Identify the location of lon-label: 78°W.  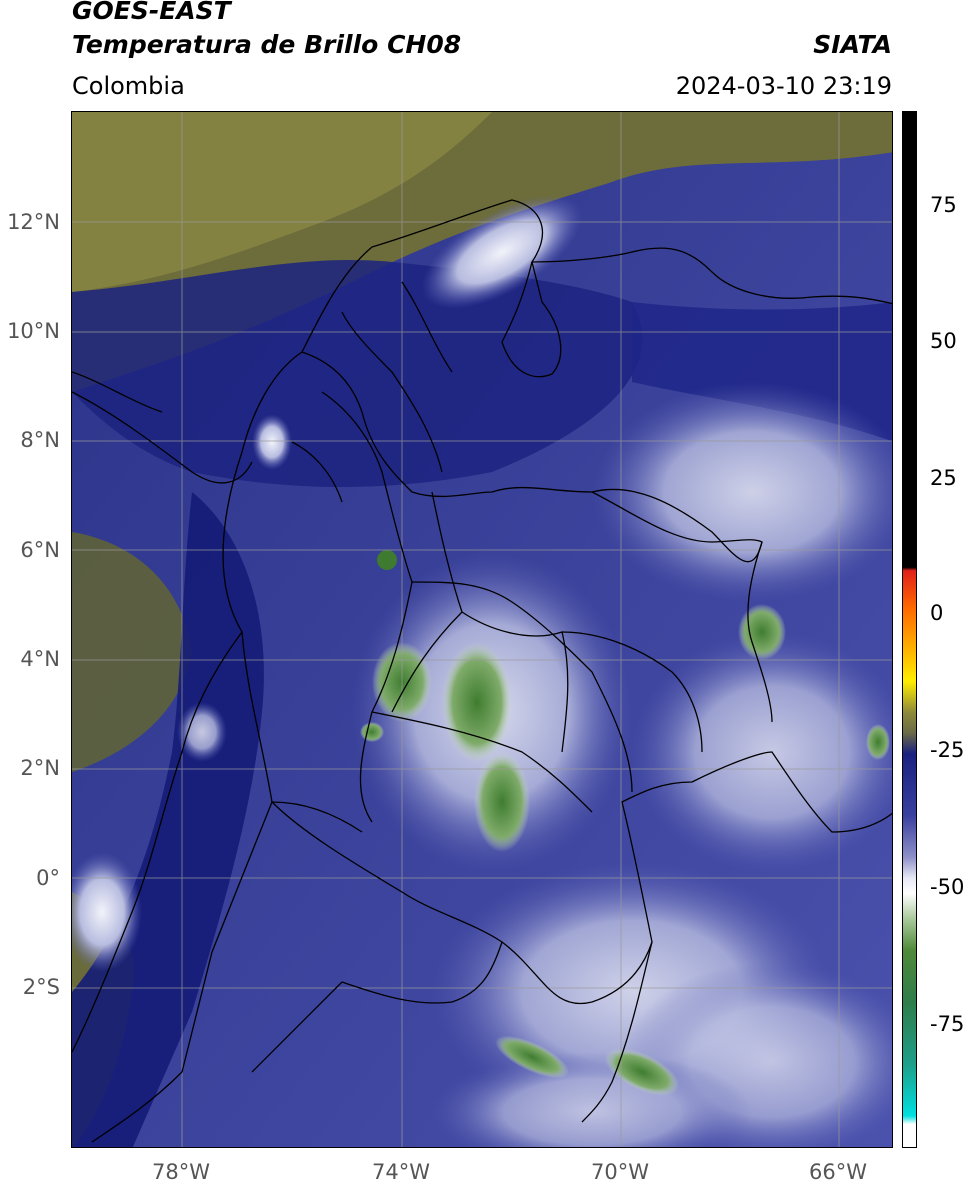
(181, 1172).